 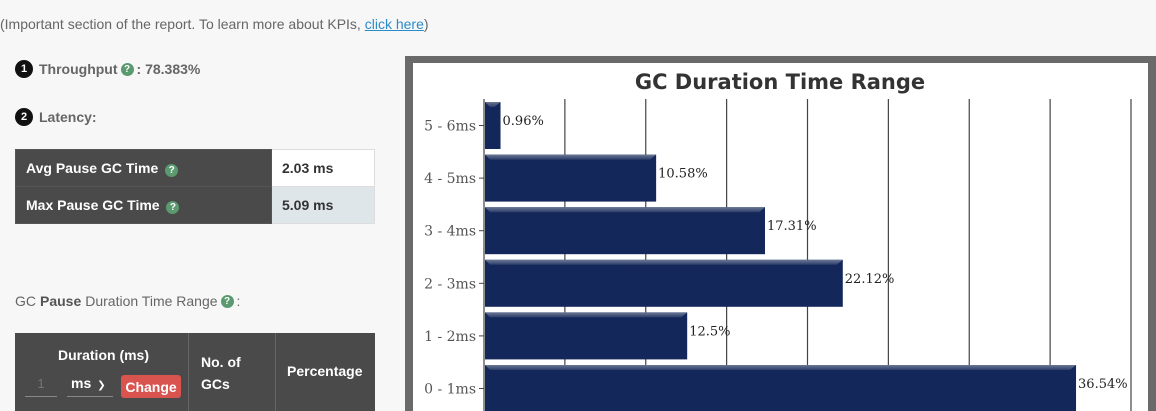 I want to click on change-button: Change, so click(x=151, y=386).